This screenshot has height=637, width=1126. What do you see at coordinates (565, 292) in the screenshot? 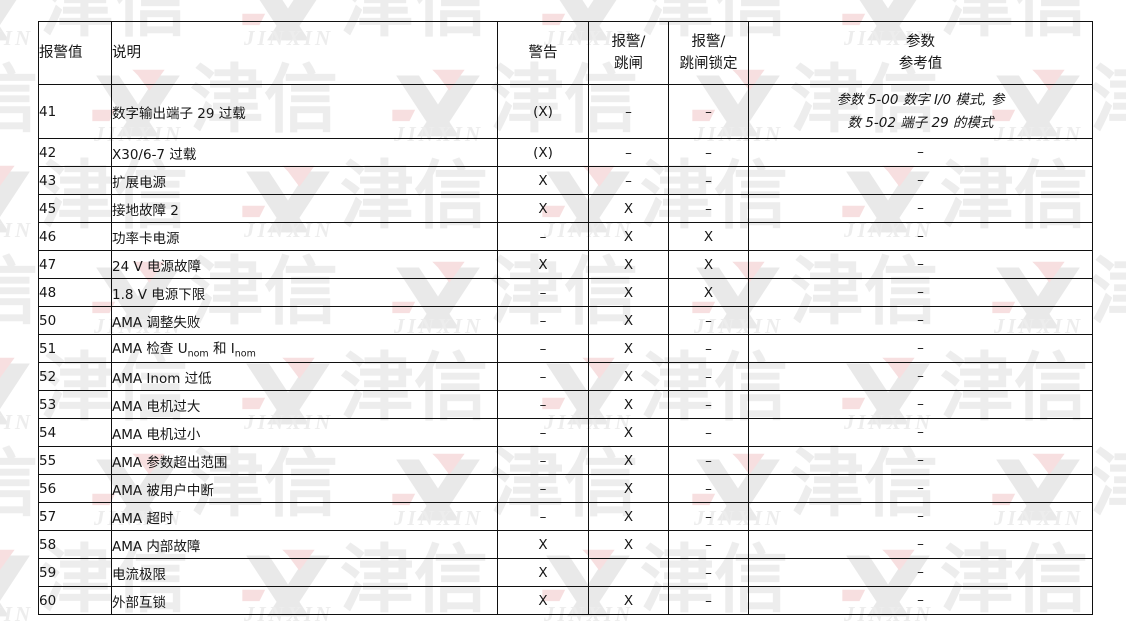
I see `table-row: 48 1.8 V 电源下限 – X X –` at bounding box center [565, 292].